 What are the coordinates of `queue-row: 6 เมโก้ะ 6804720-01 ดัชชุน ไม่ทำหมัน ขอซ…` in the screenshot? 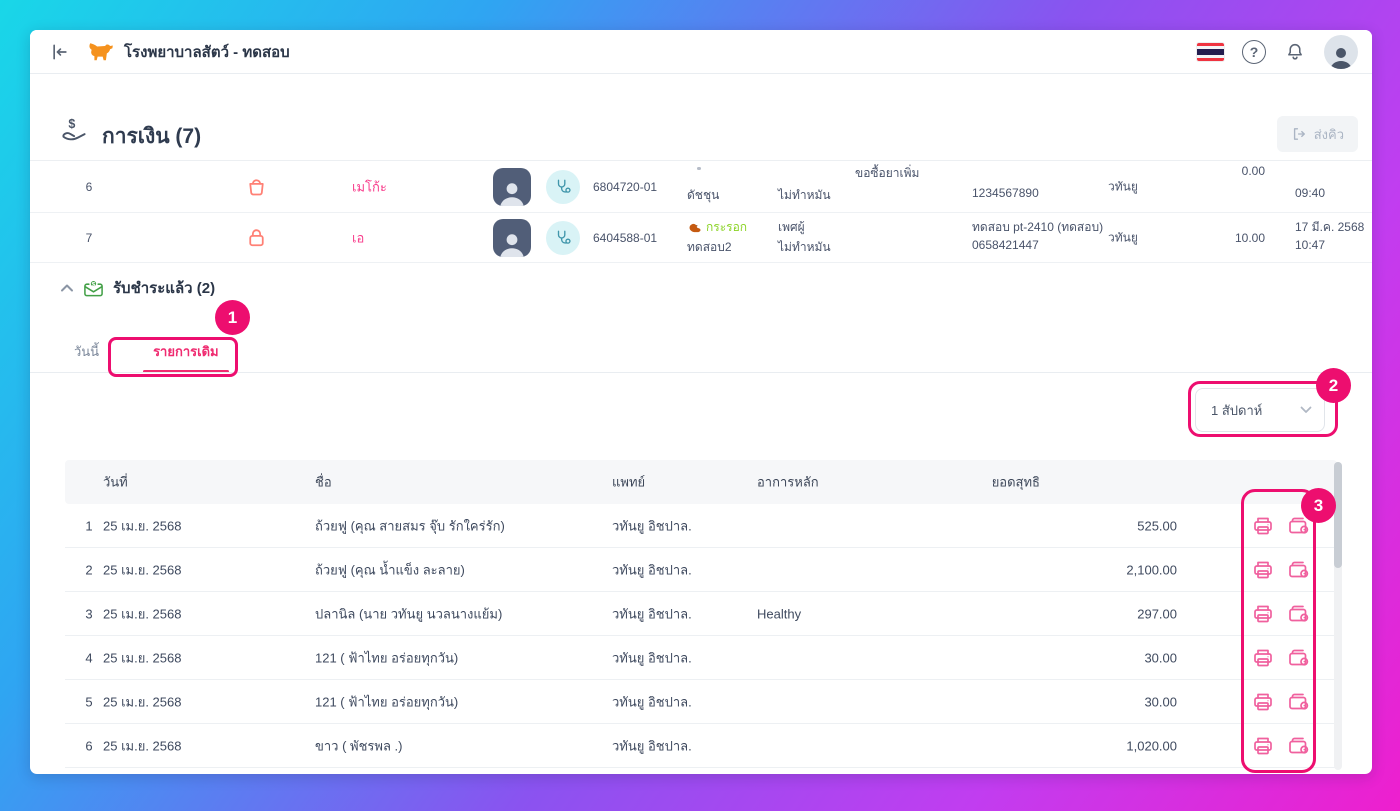 It's located at (701, 187).